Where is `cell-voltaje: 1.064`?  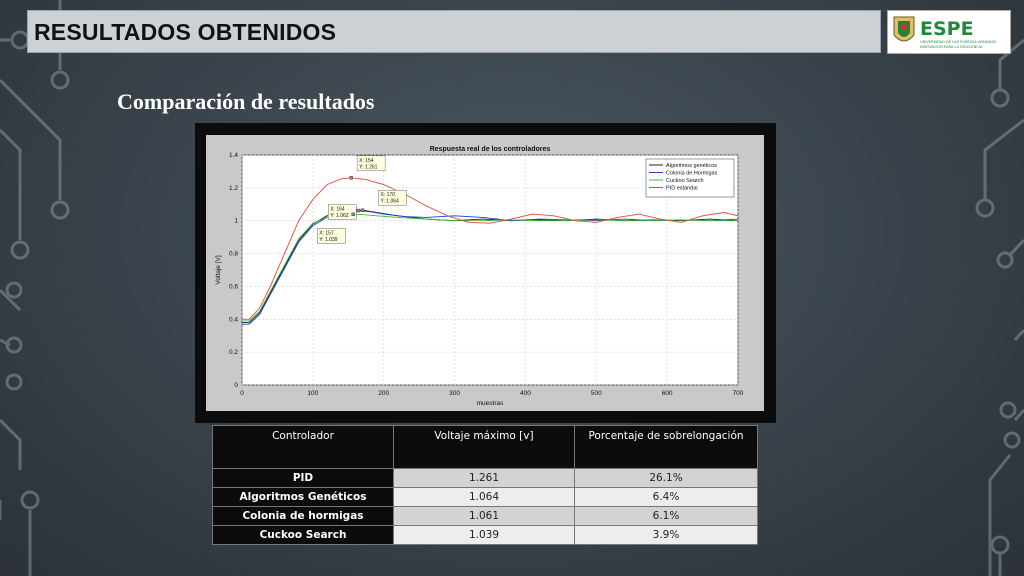 cell-voltaje: 1.064 is located at coordinates (484, 497).